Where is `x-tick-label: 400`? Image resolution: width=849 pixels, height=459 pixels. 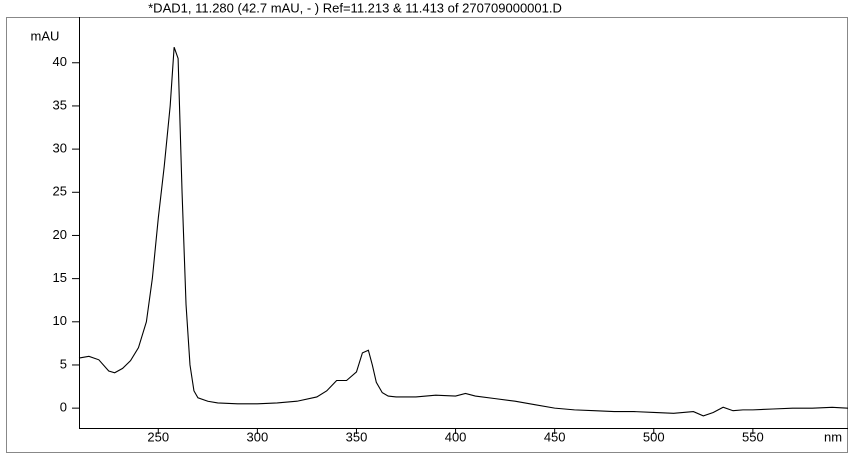 x-tick-label: 400 is located at coordinates (456, 436).